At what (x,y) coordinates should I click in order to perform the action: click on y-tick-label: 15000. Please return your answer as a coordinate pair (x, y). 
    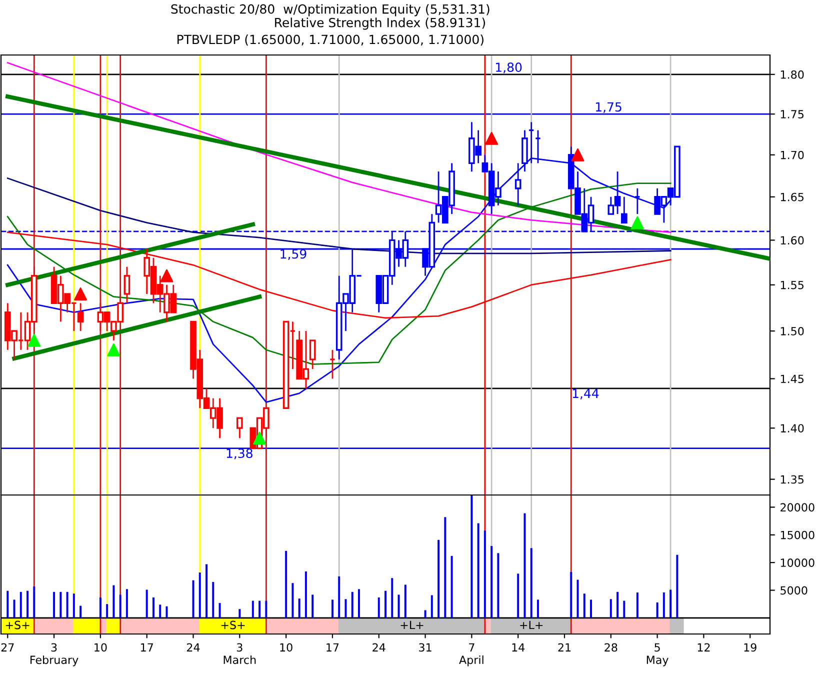
    Looking at the image, I should click on (797, 535).